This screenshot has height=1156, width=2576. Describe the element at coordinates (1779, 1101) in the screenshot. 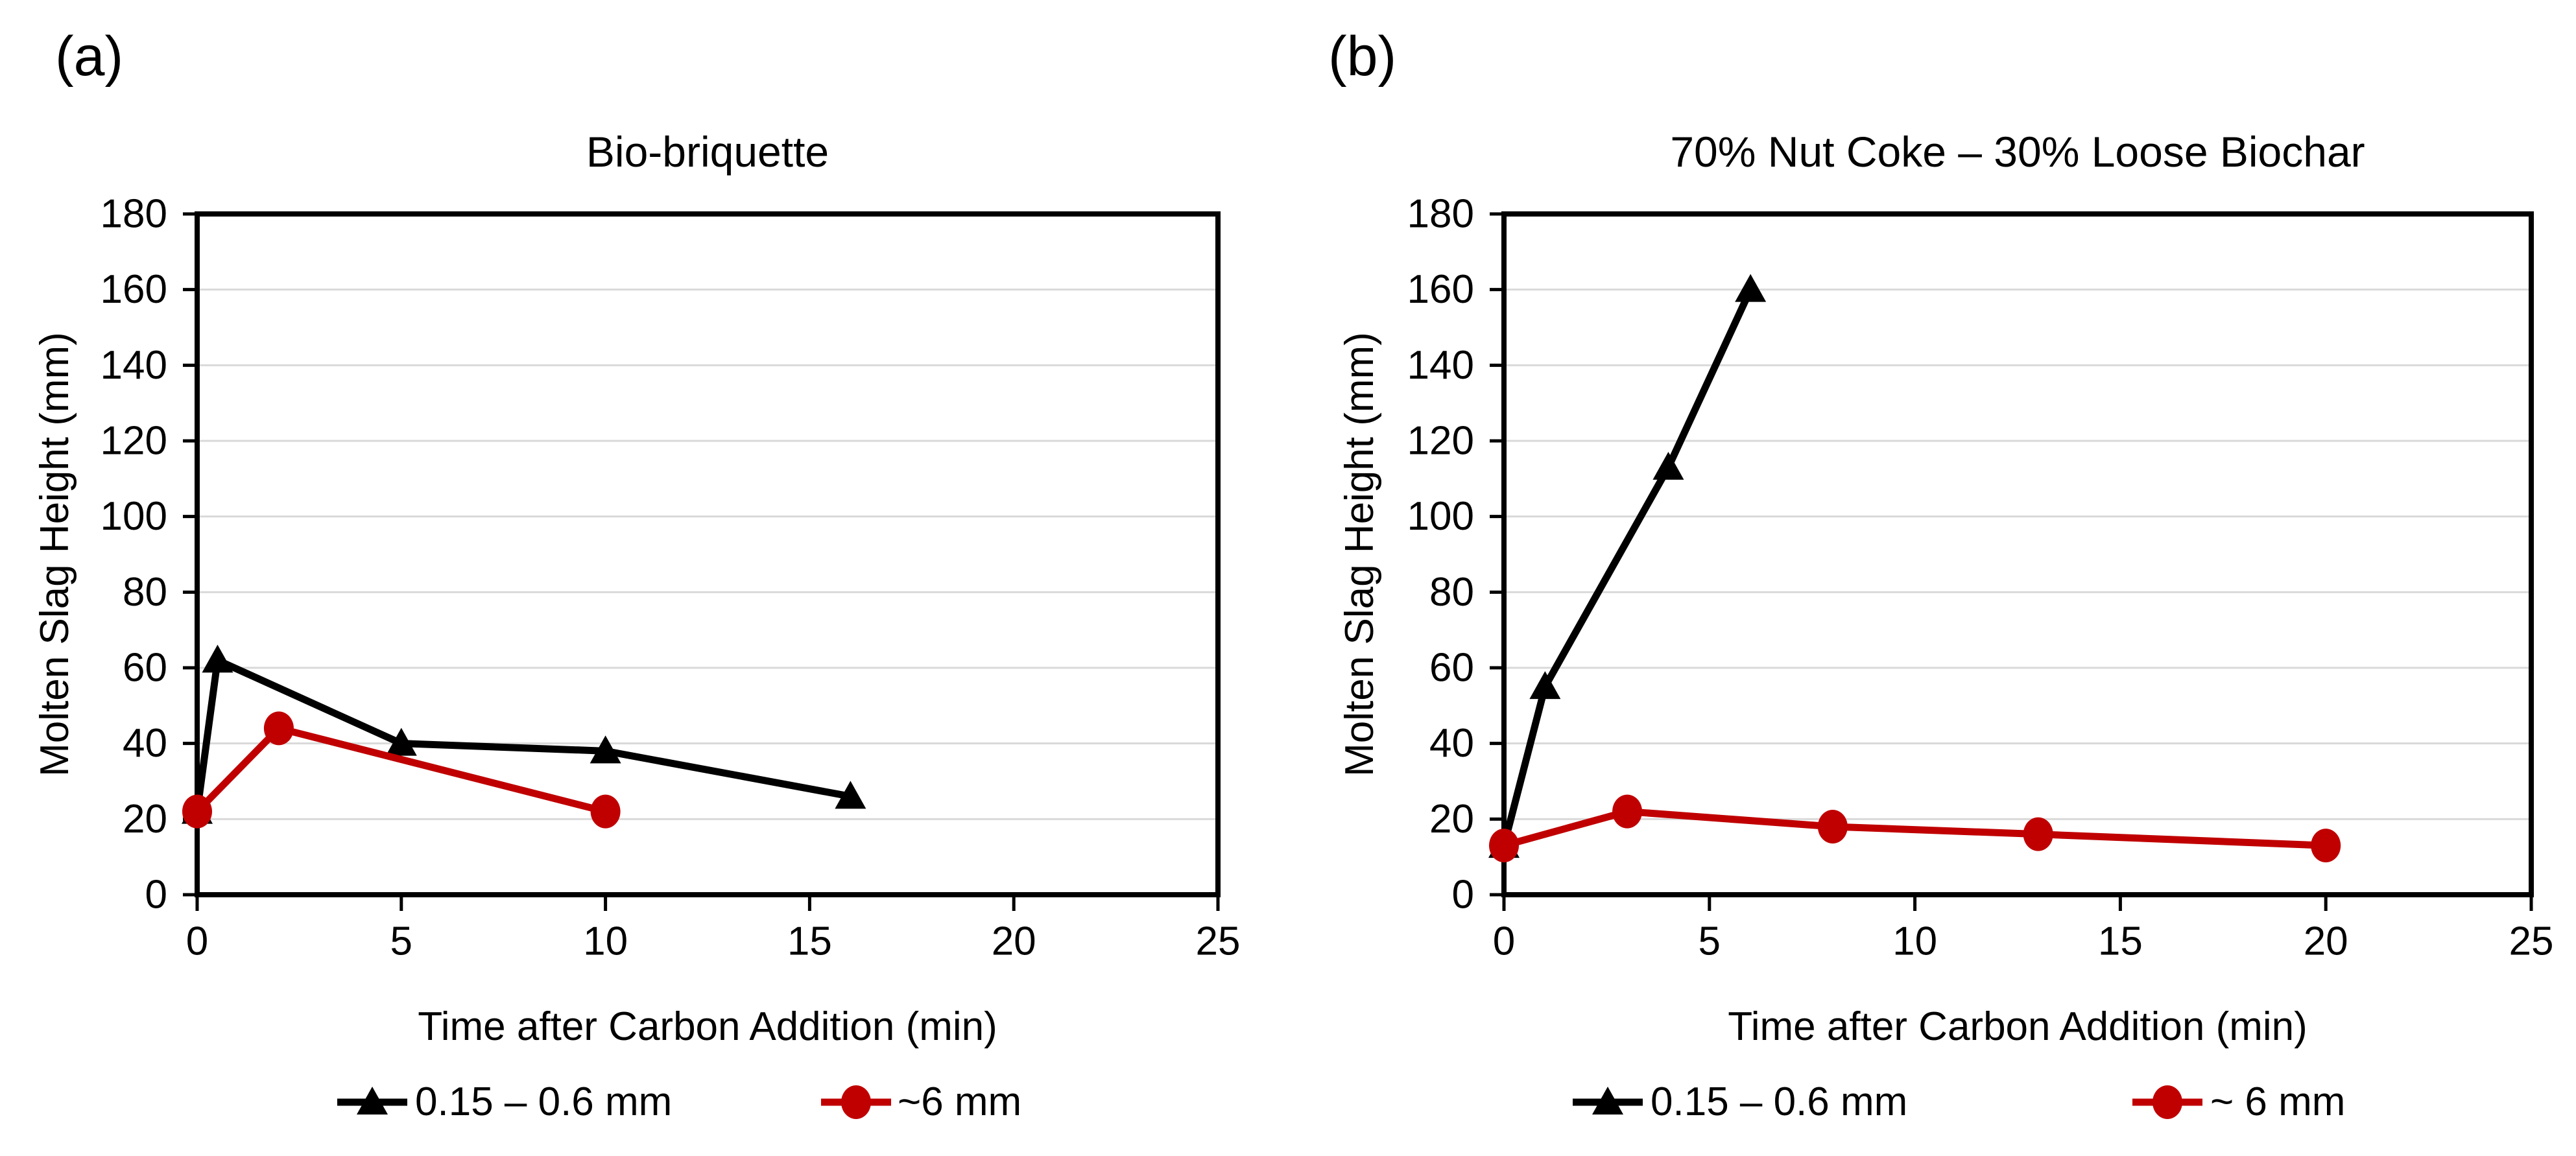

I see `panel-b-legend-label-fine: 0.15 – 0.6 mm` at that location.